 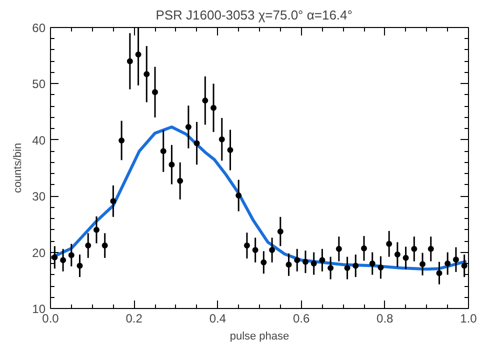 What do you see at coordinates (39, 28) in the screenshot?
I see `y-tick-label: 60` at bounding box center [39, 28].